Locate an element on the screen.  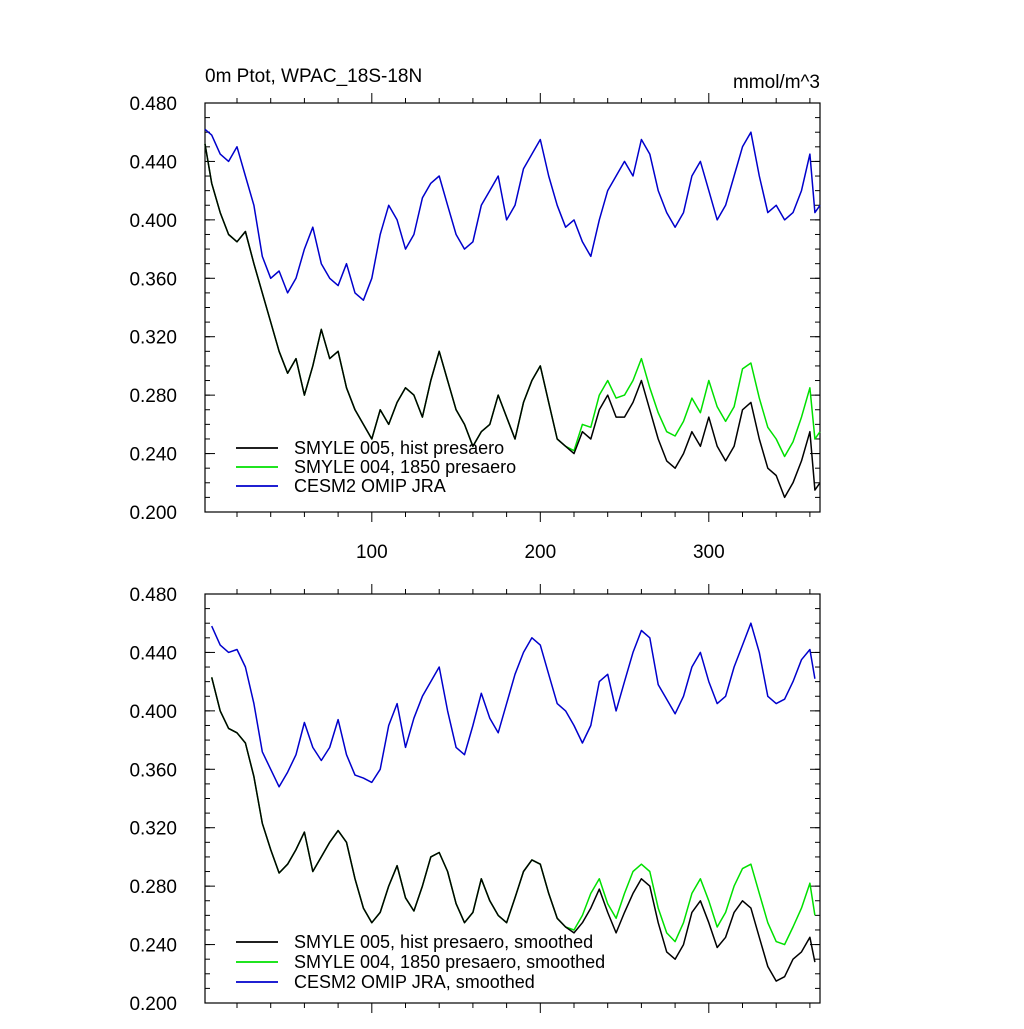
x-tick-label: 100 is located at coordinates (372, 552).